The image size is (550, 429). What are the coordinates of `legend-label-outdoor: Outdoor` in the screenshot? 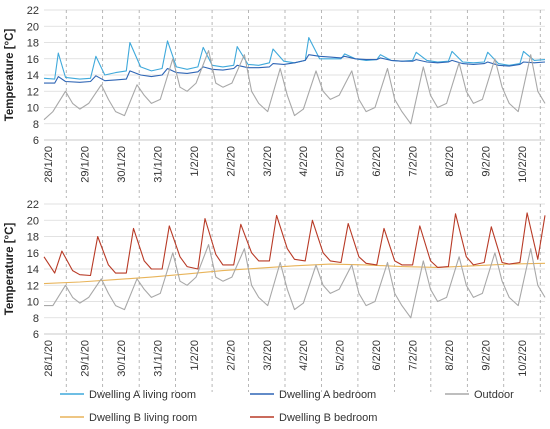 It's located at (494, 395).